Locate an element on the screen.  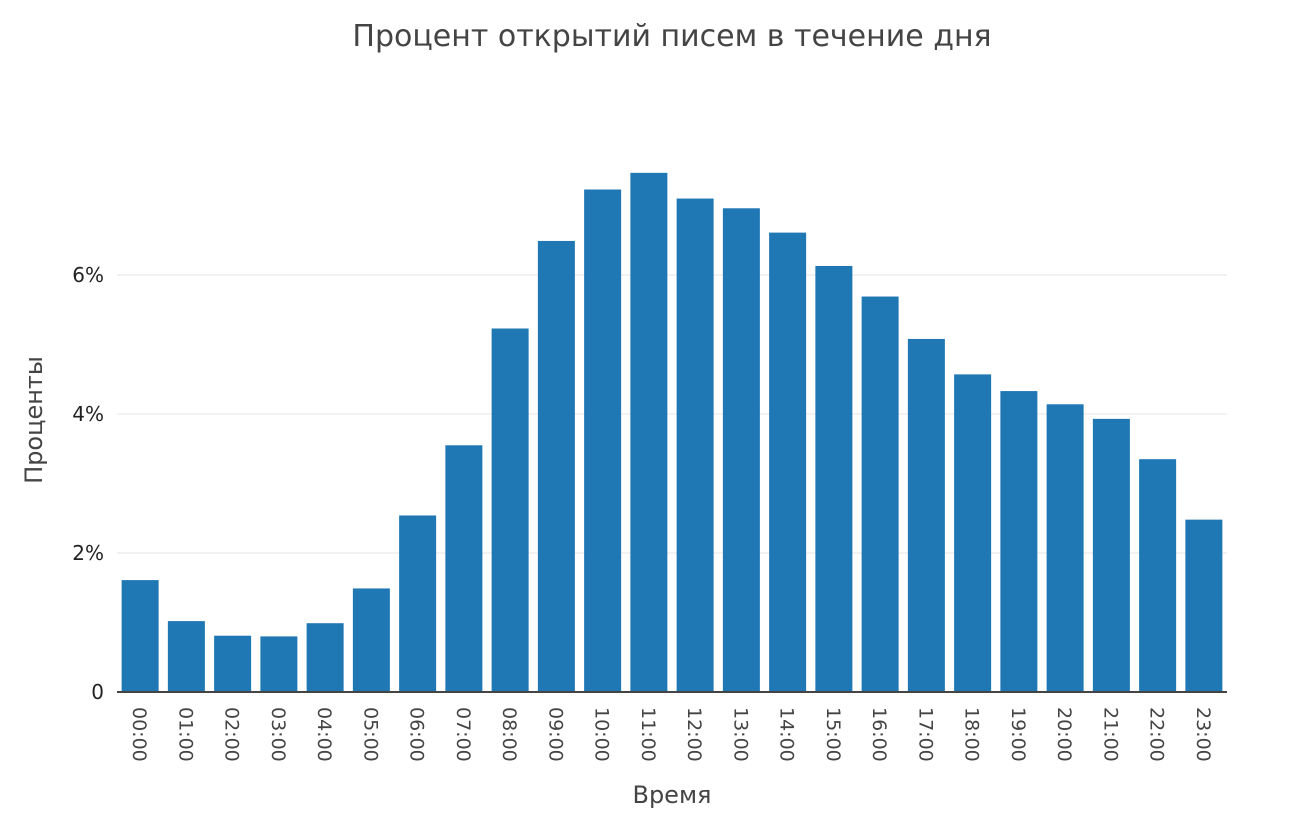
x-tick-label: 19:00 is located at coordinates (1018, 734).